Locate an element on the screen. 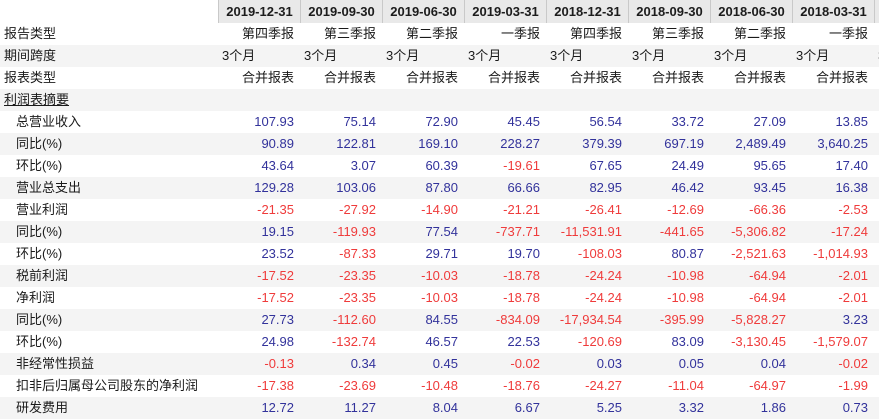  value-cell: -11.04 is located at coordinates (686, 385).